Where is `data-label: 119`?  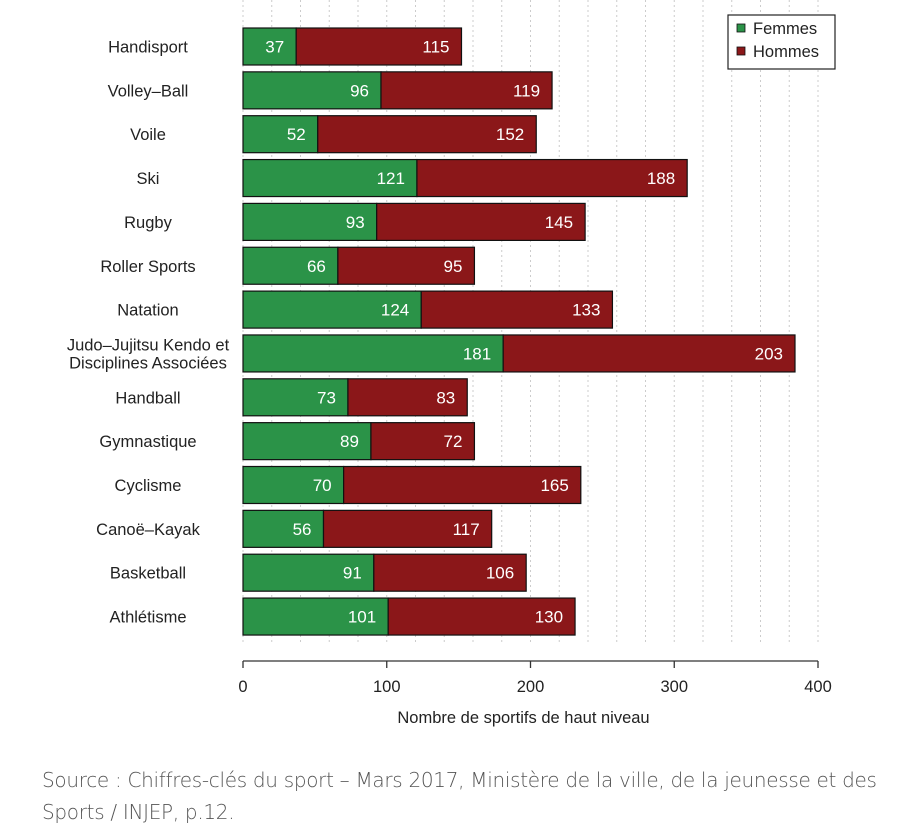
data-label: 119 is located at coordinates (526, 90).